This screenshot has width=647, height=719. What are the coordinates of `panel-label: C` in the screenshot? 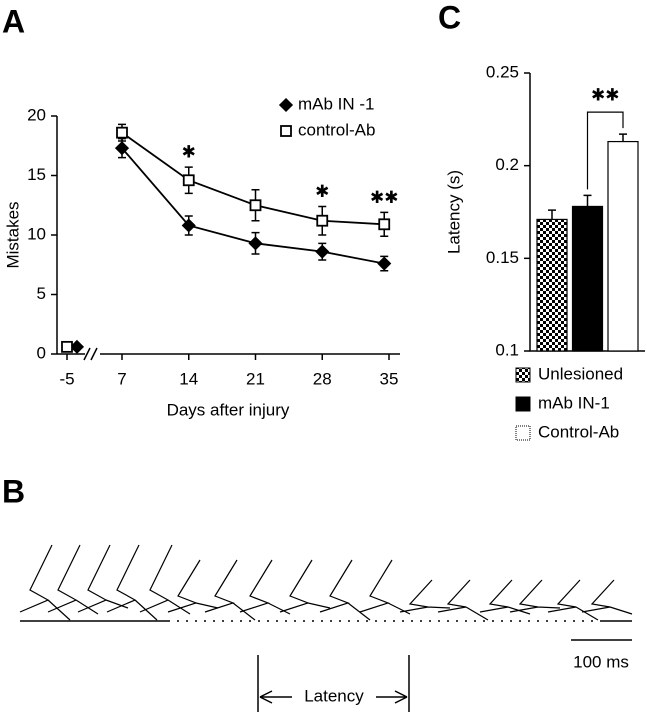 It's located at (449, 17).